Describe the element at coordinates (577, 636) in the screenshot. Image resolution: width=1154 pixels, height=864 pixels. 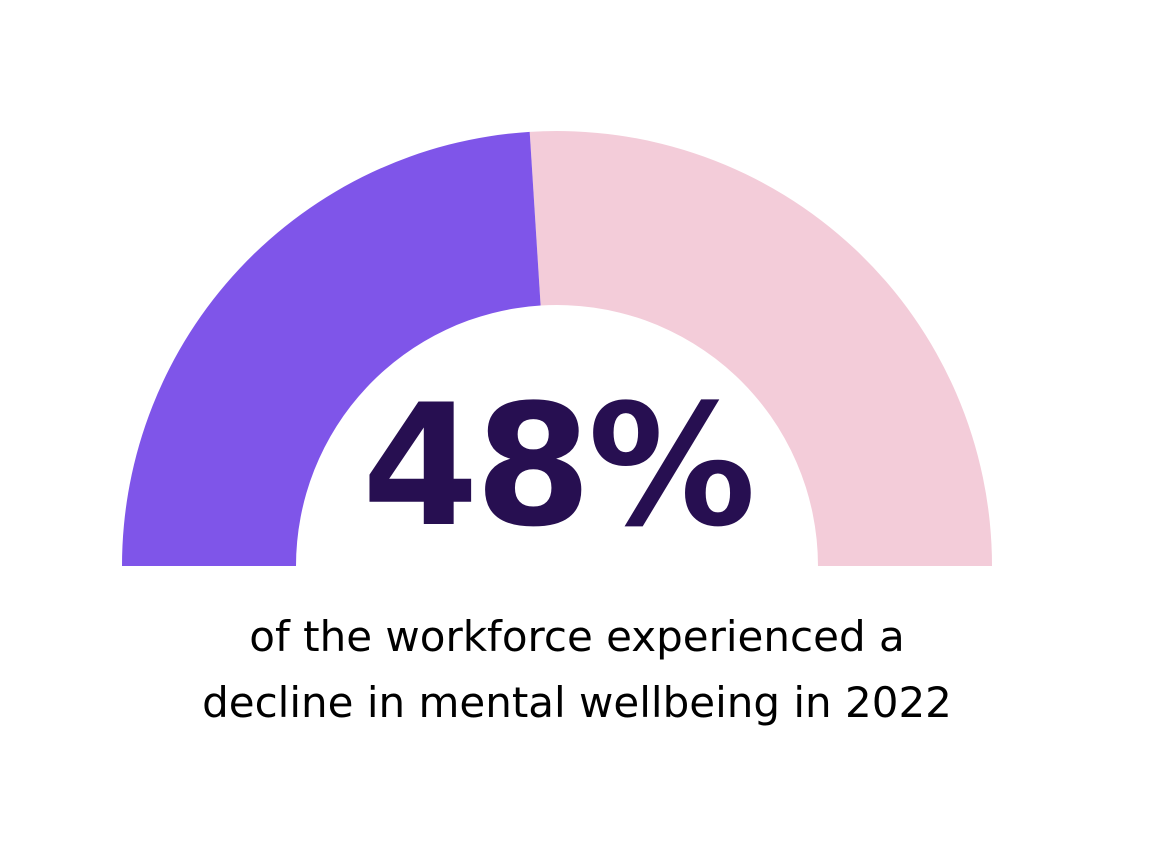
I see `caption-line-1: of the workforce experienced a` at that location.